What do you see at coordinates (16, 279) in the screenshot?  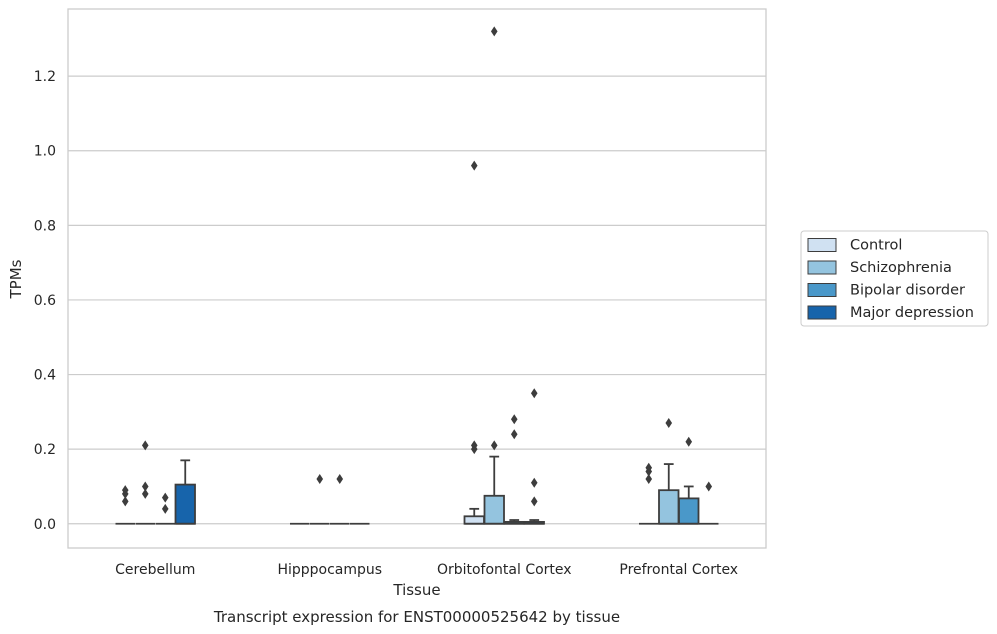 I see `y-axis-title: TPMs` at bounding box center [16, 279].